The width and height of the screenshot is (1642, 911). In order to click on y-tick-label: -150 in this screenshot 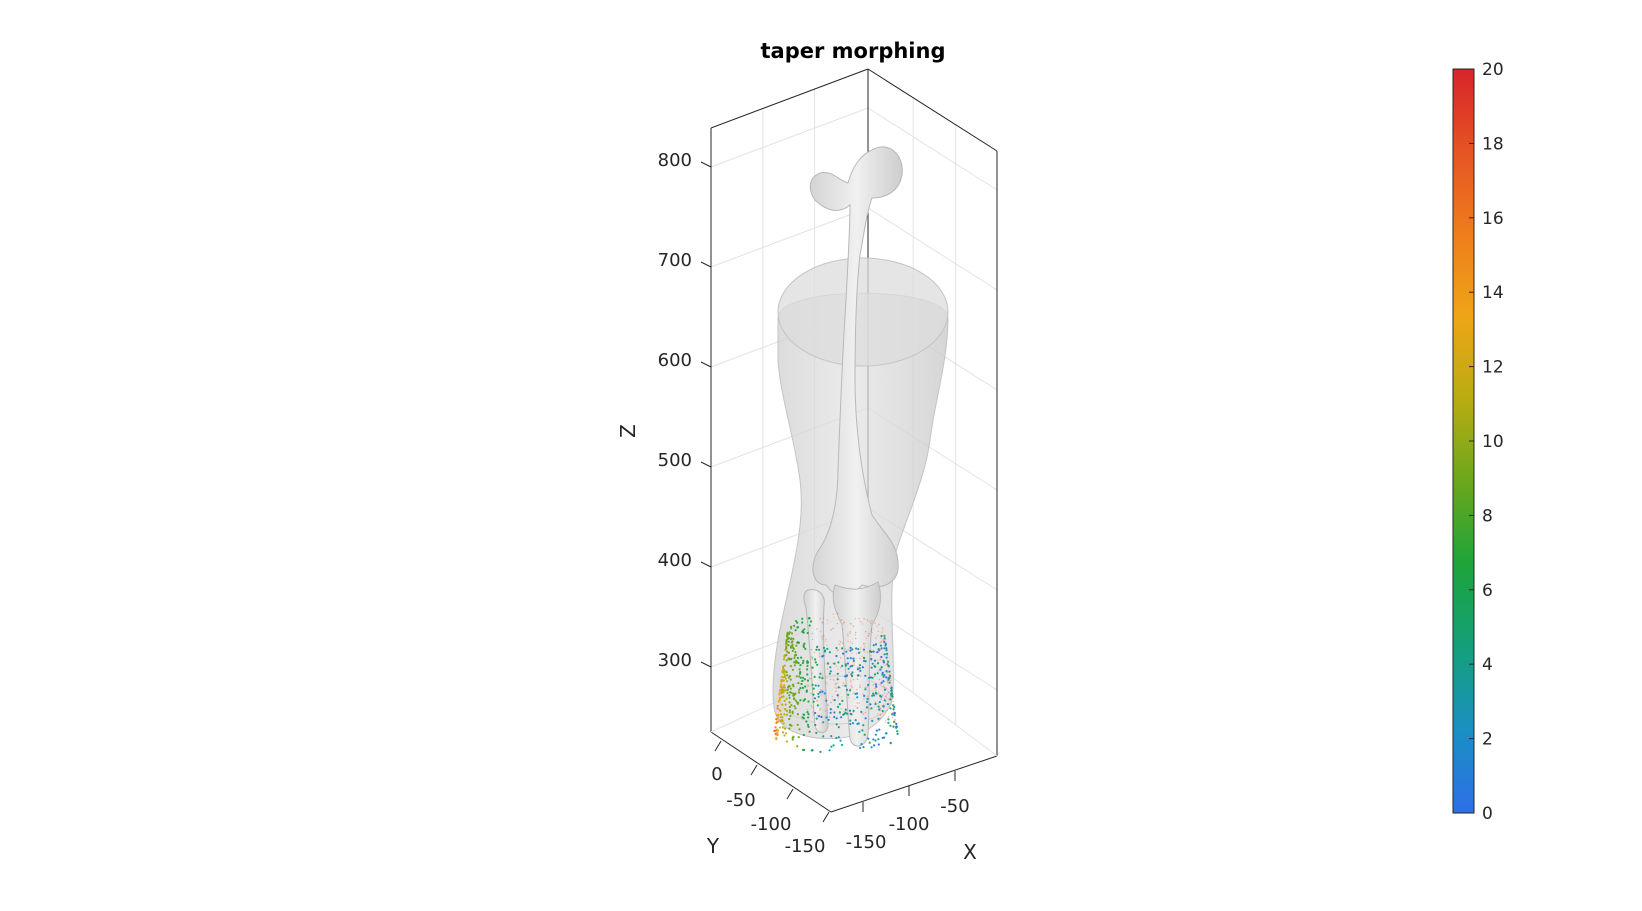, I will do `click(805, 846)`.